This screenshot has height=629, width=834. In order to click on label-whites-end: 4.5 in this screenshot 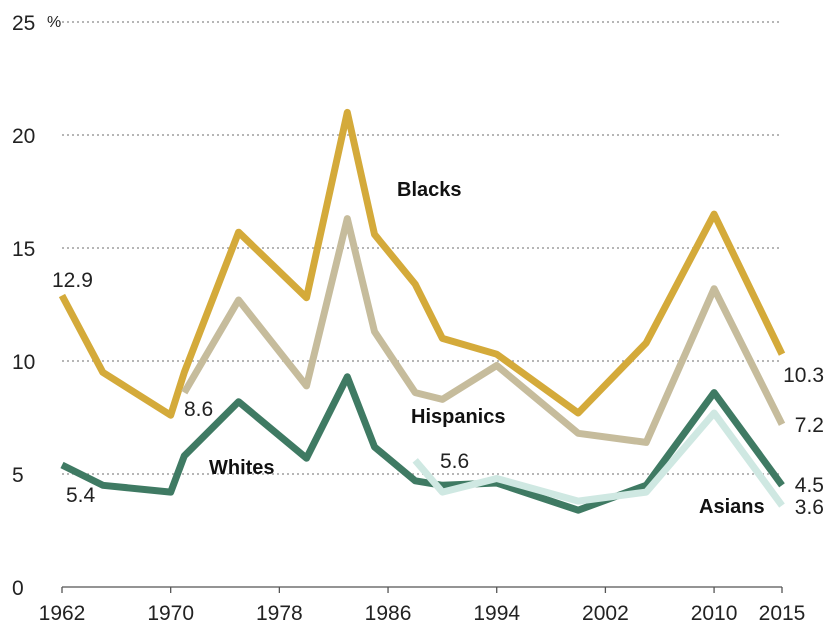, I will do `click(809, 485)`.